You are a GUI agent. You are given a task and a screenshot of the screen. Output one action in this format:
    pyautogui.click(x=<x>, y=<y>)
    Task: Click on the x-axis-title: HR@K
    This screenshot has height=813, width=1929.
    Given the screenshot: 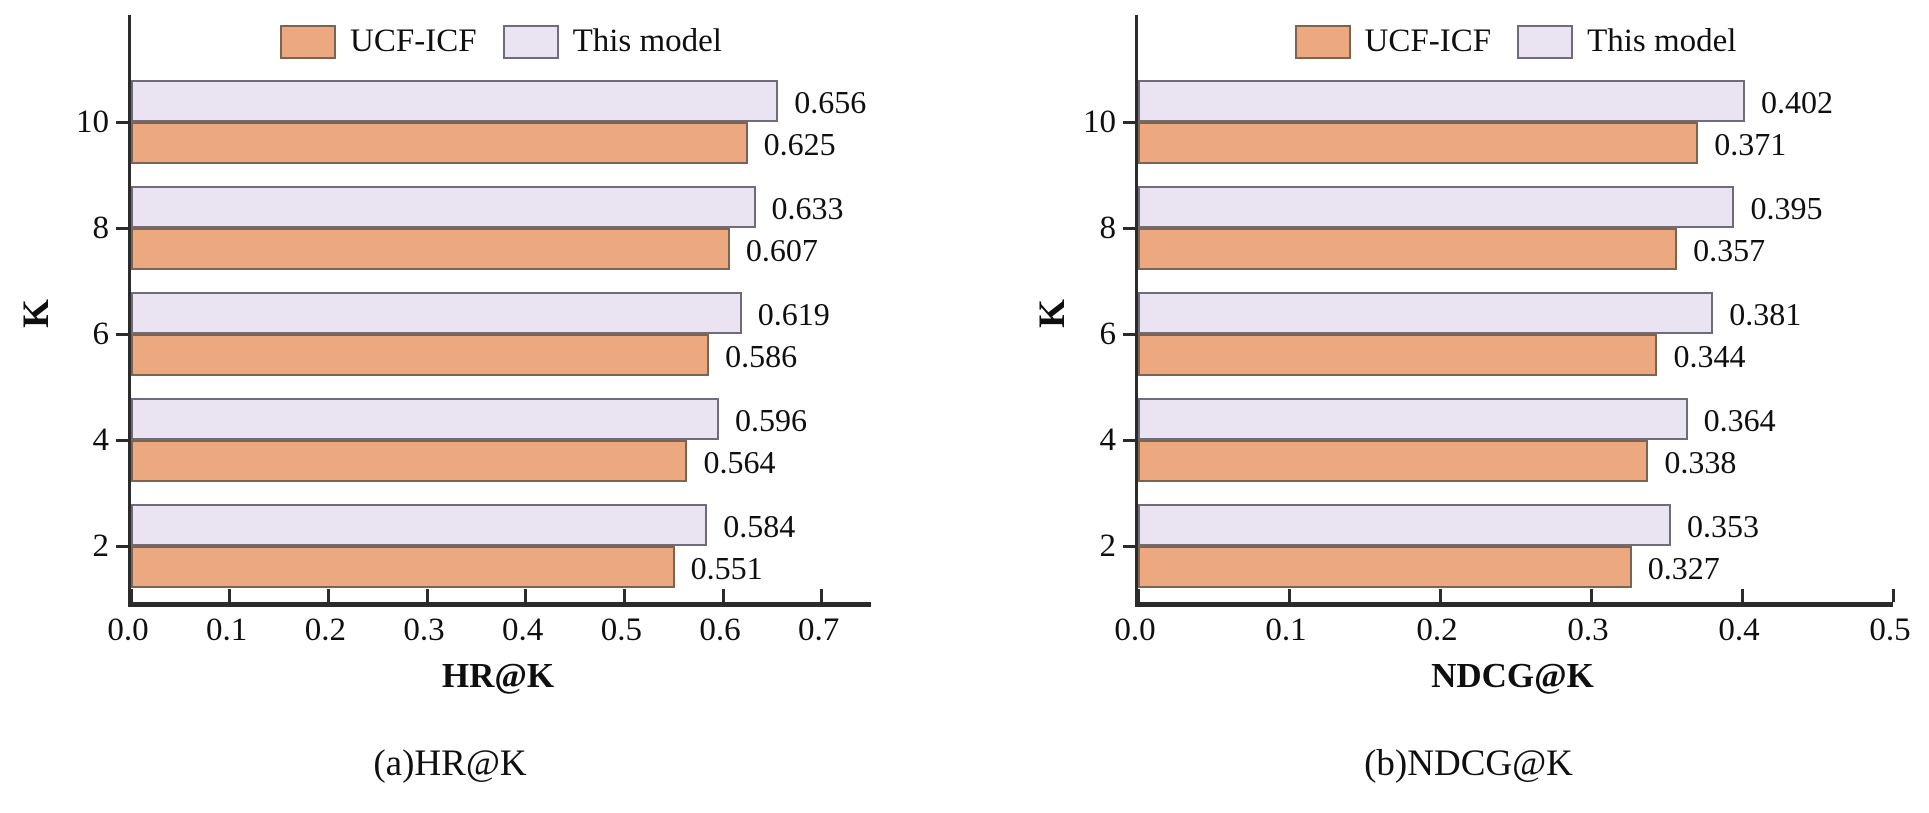 What is the action you would take?
    pyautogui.click(x=498, y=675)
    